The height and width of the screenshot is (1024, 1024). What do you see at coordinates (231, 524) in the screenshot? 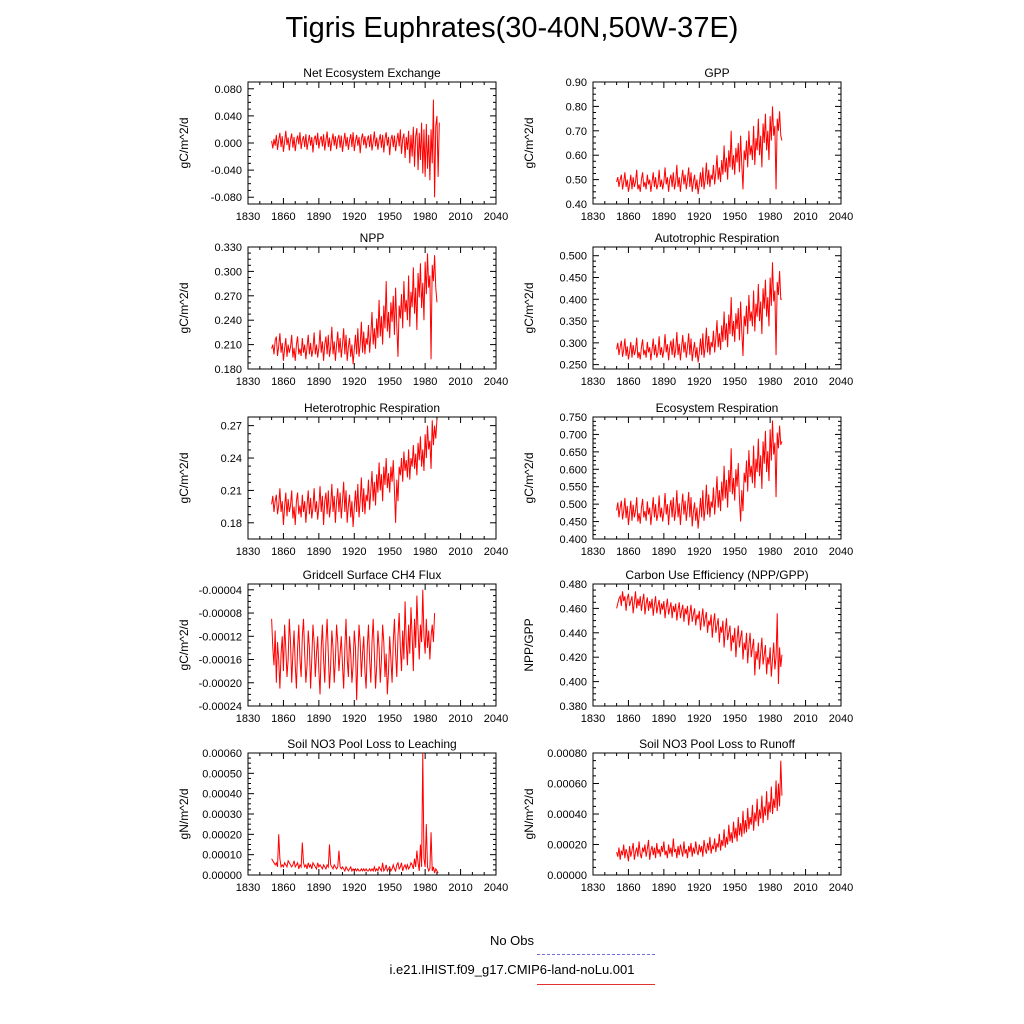
I see `panel-5-ytick-label: 0.18` at bounding box center [231, 524].